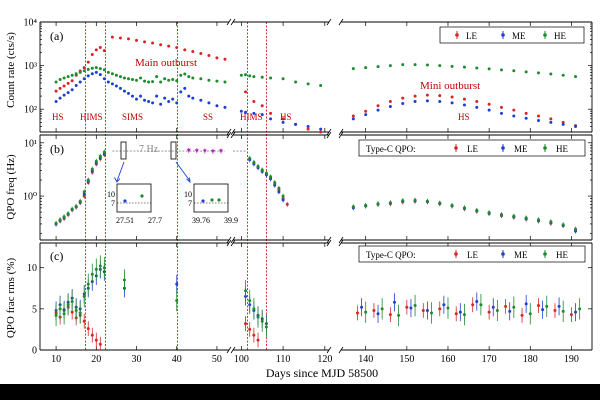 The image size is (600, 400). What do you see at coordinates (31, 23) in the screenshot?
I see `ytick-label-a-2: 10⁴` at bounding box center [31, 23].